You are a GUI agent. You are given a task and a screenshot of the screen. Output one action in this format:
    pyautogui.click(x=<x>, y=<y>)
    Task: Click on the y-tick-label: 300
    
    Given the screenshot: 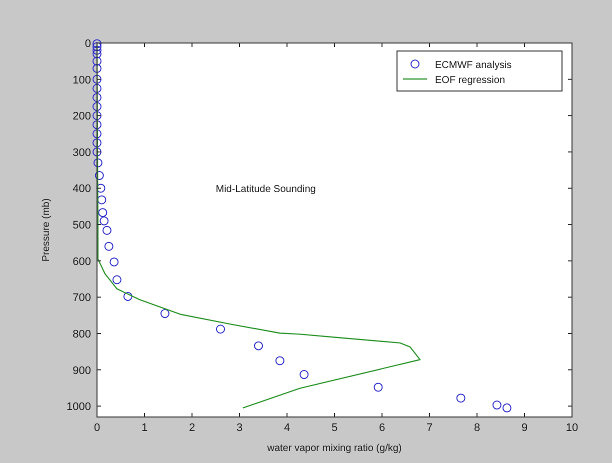 What is the action you would take?
    pyautogui.click(x=81, y=152)
    